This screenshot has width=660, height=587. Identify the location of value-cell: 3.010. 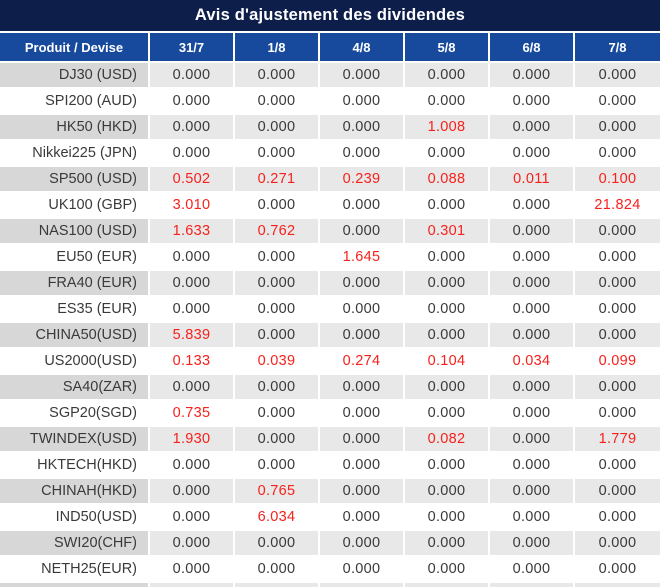
(192, 206).